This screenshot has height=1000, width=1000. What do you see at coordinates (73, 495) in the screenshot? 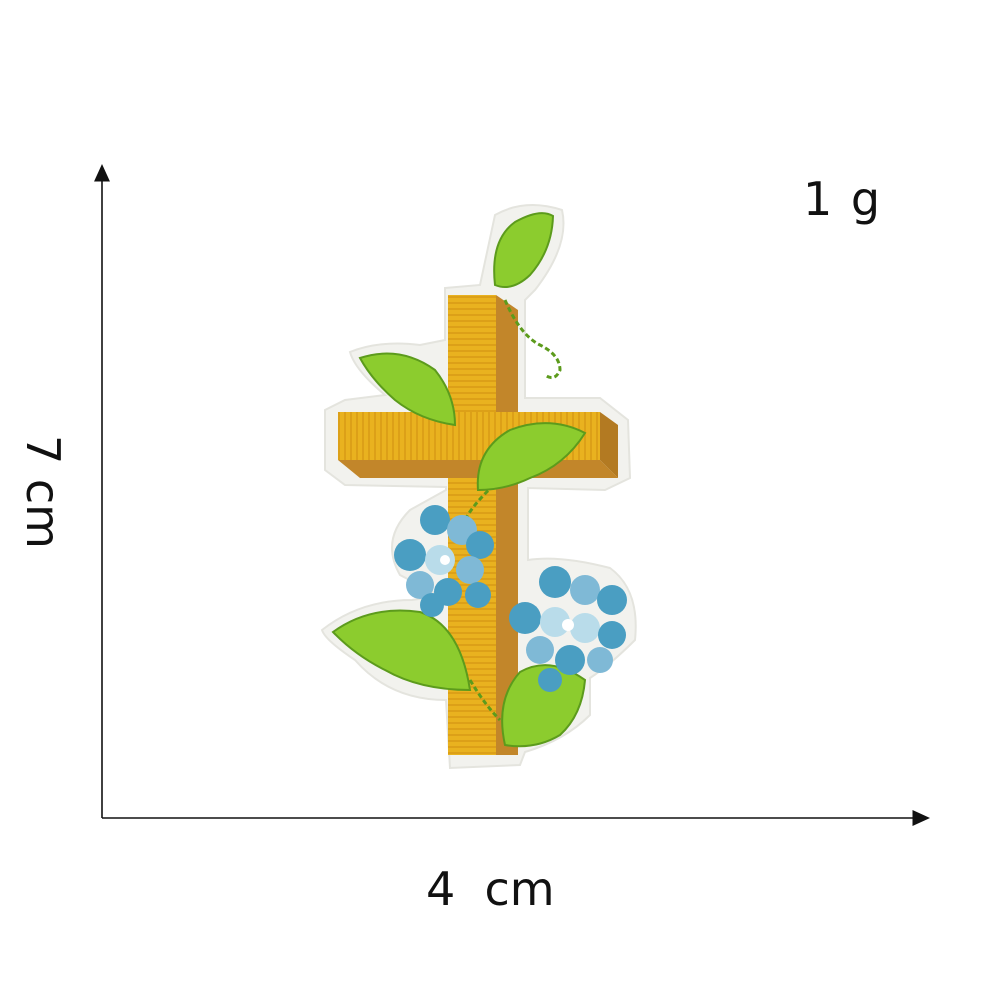
I see `height-label-container: 7 cm` at bounding box center [73, 495].